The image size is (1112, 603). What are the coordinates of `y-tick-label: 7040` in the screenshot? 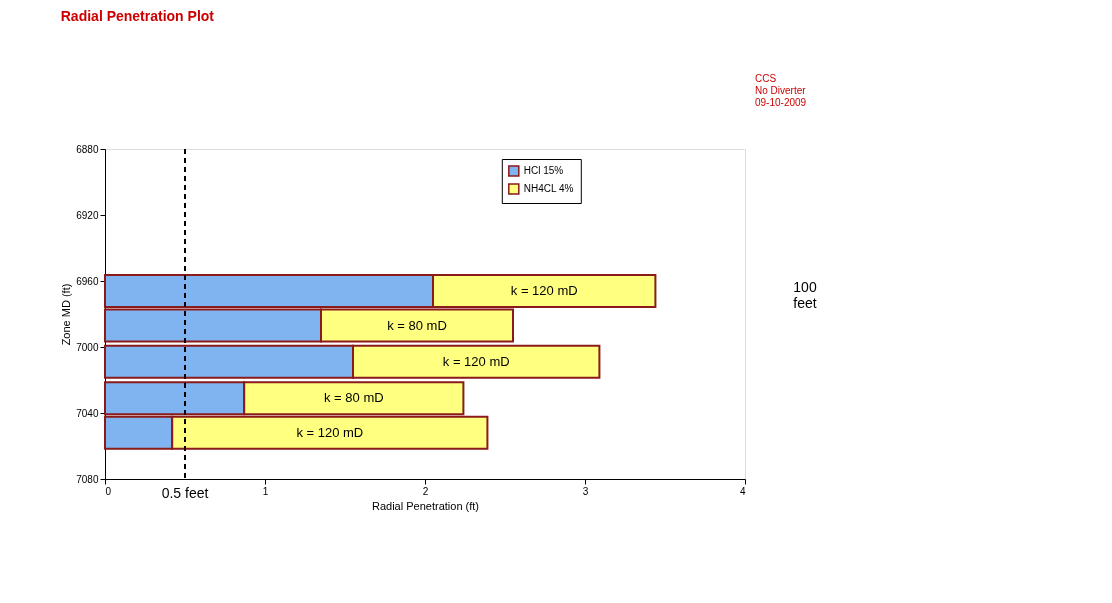 It's located at (87, 413).